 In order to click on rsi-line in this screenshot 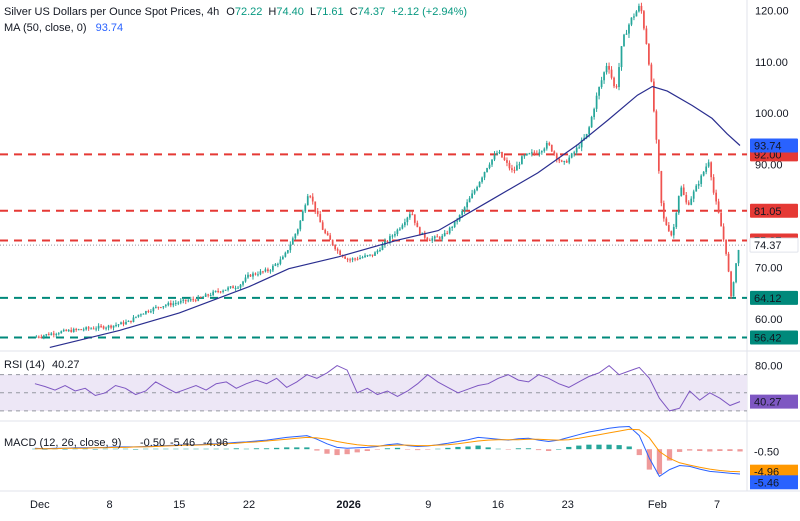, I will do `click(387, 388)`.